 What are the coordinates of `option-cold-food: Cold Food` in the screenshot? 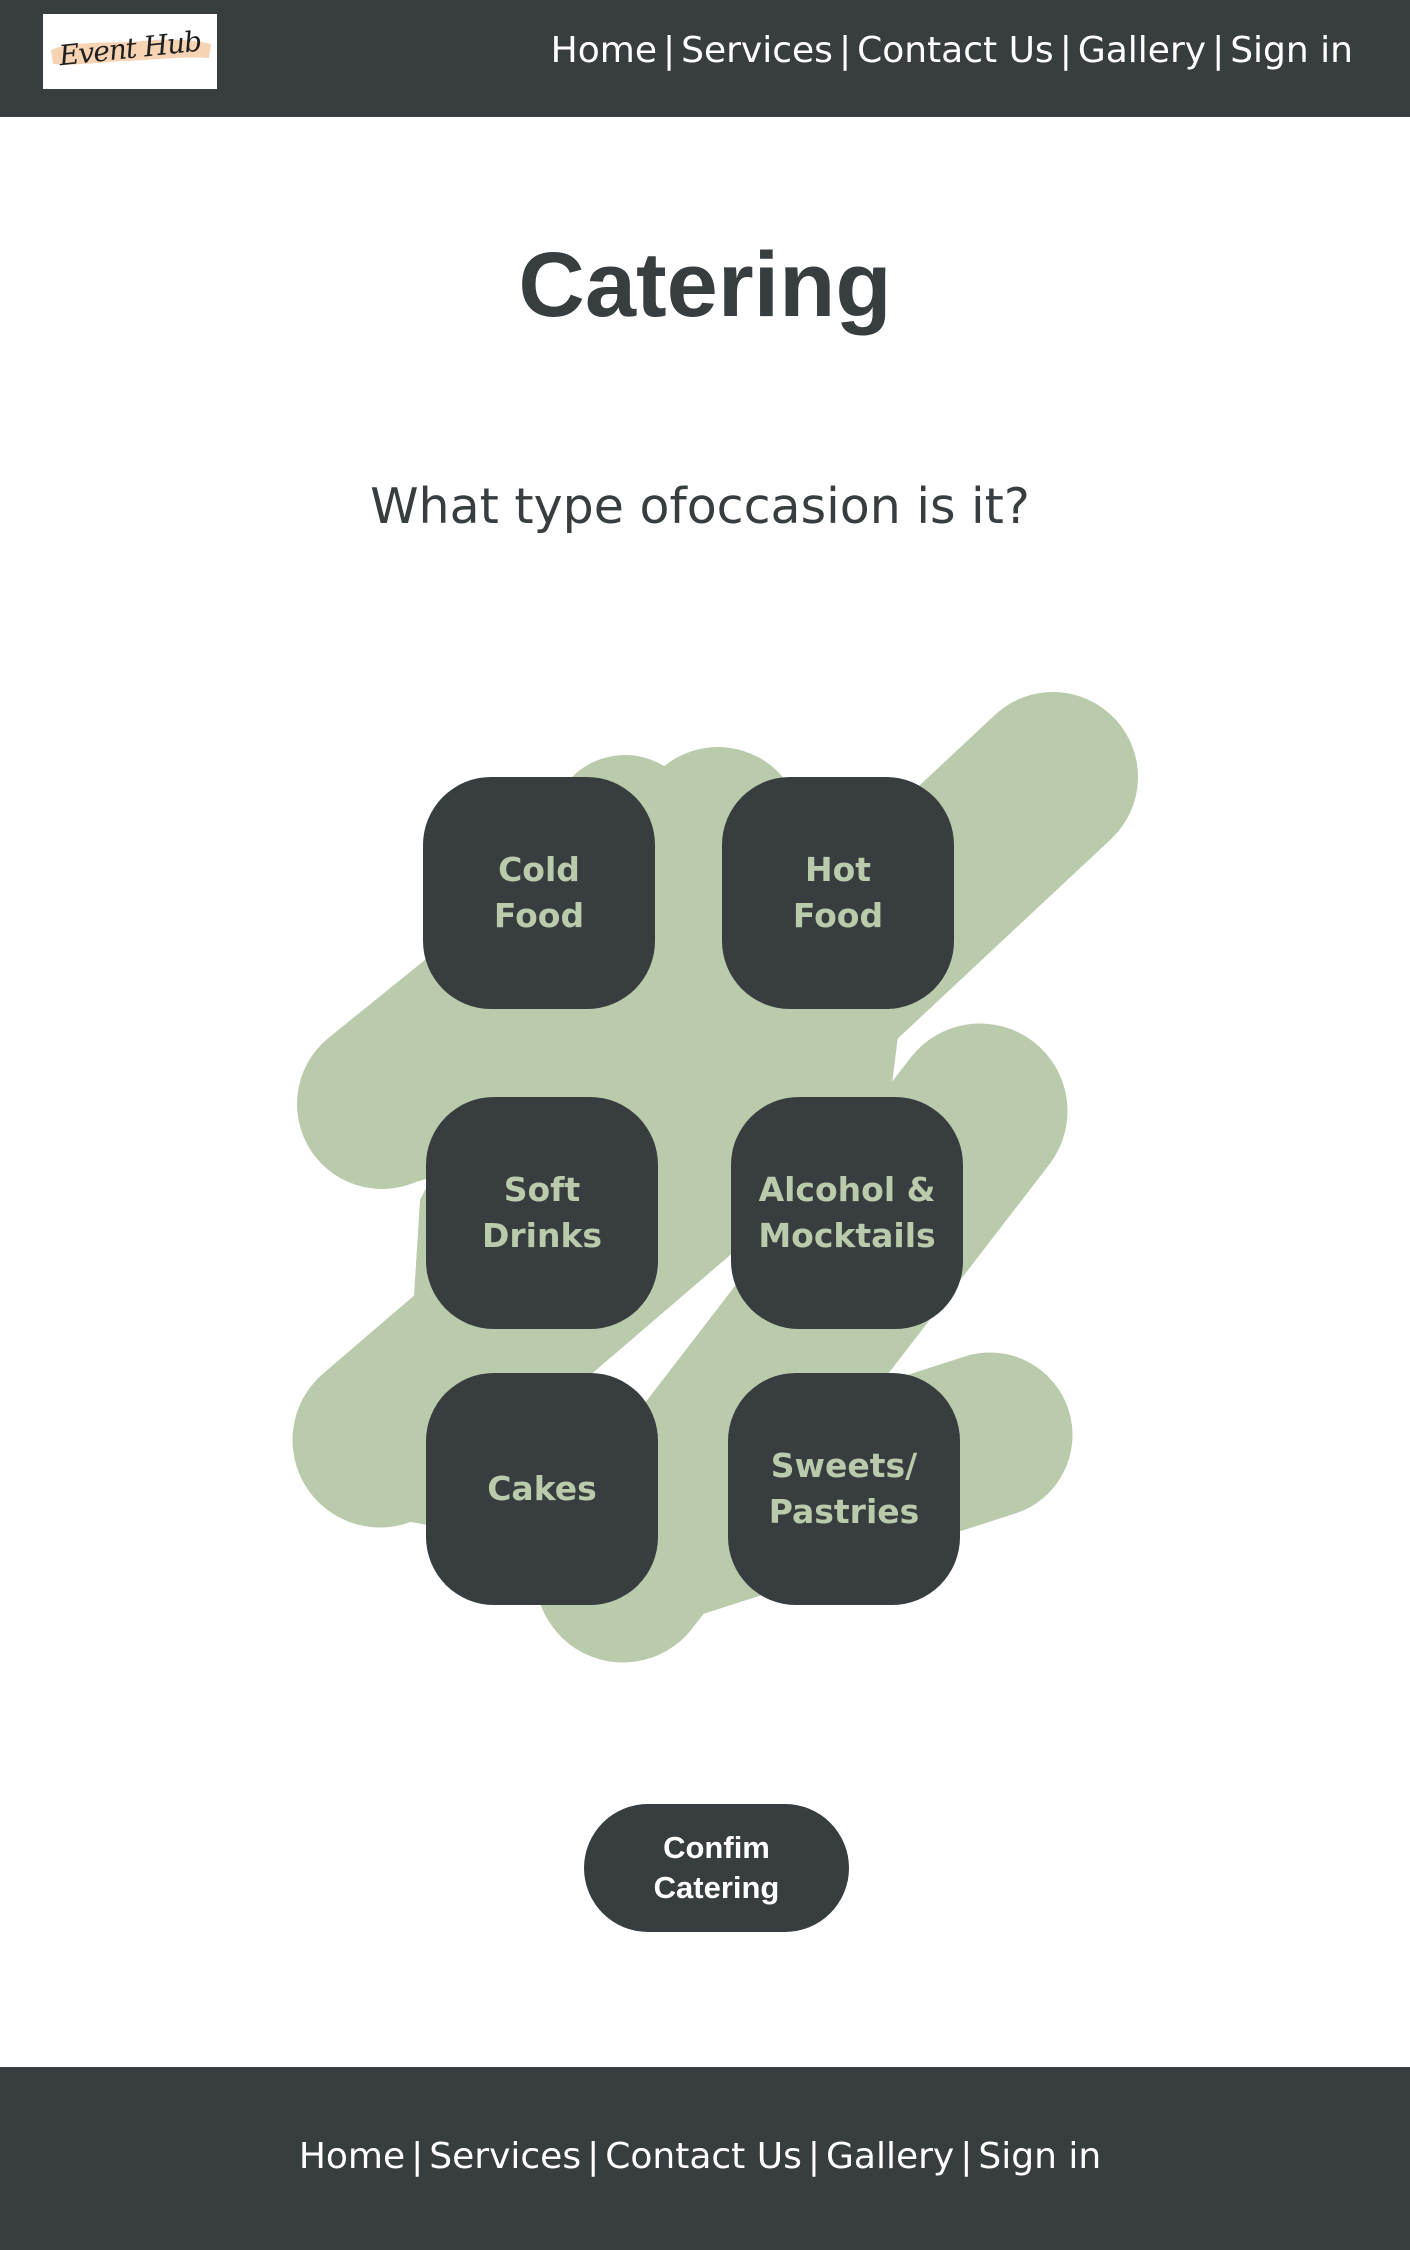 It's located at (539, 893).